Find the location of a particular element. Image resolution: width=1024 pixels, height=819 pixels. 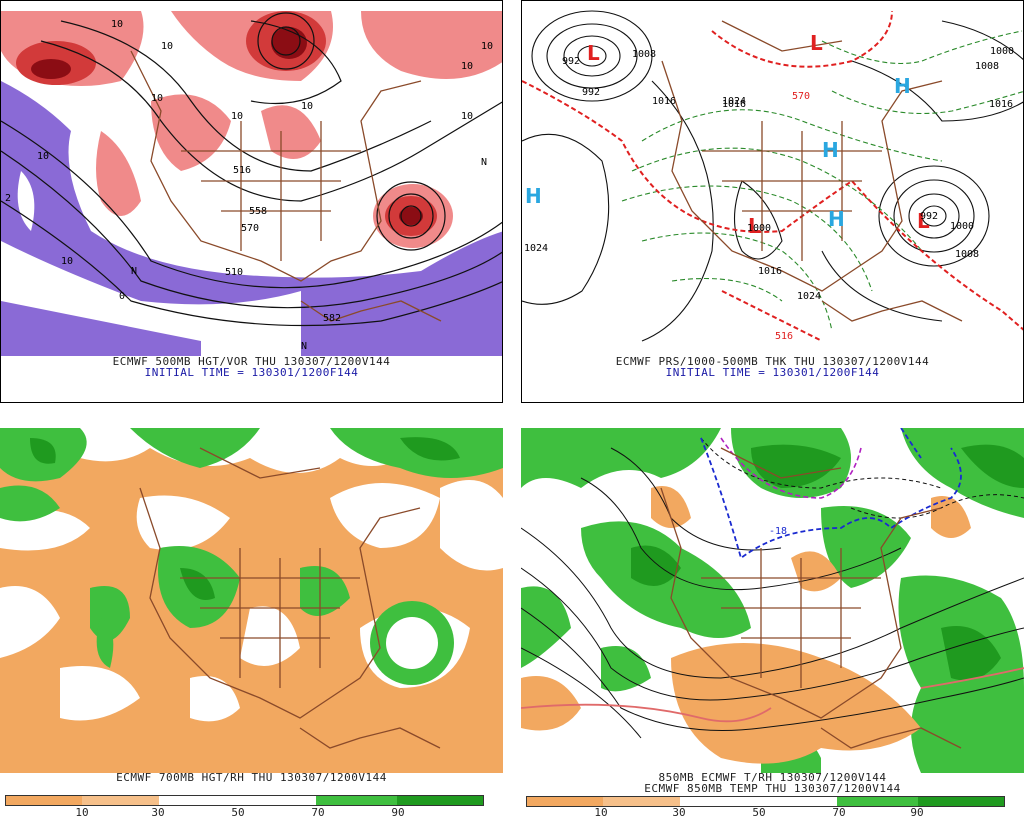

thickness-label: 516 is located at coordinates (784, 336).